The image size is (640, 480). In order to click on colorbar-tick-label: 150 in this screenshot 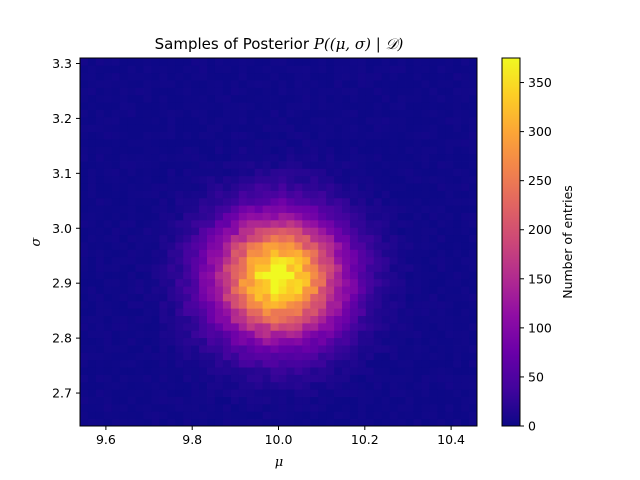, I will do `click(540, 278)`.